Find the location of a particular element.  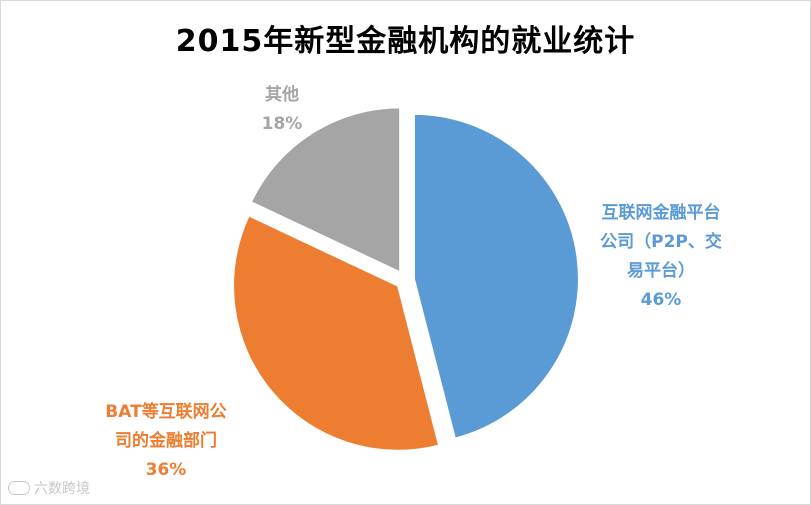

slice-p2p-platforms-label-line: 易平台） is located at coordinates (661, 270).